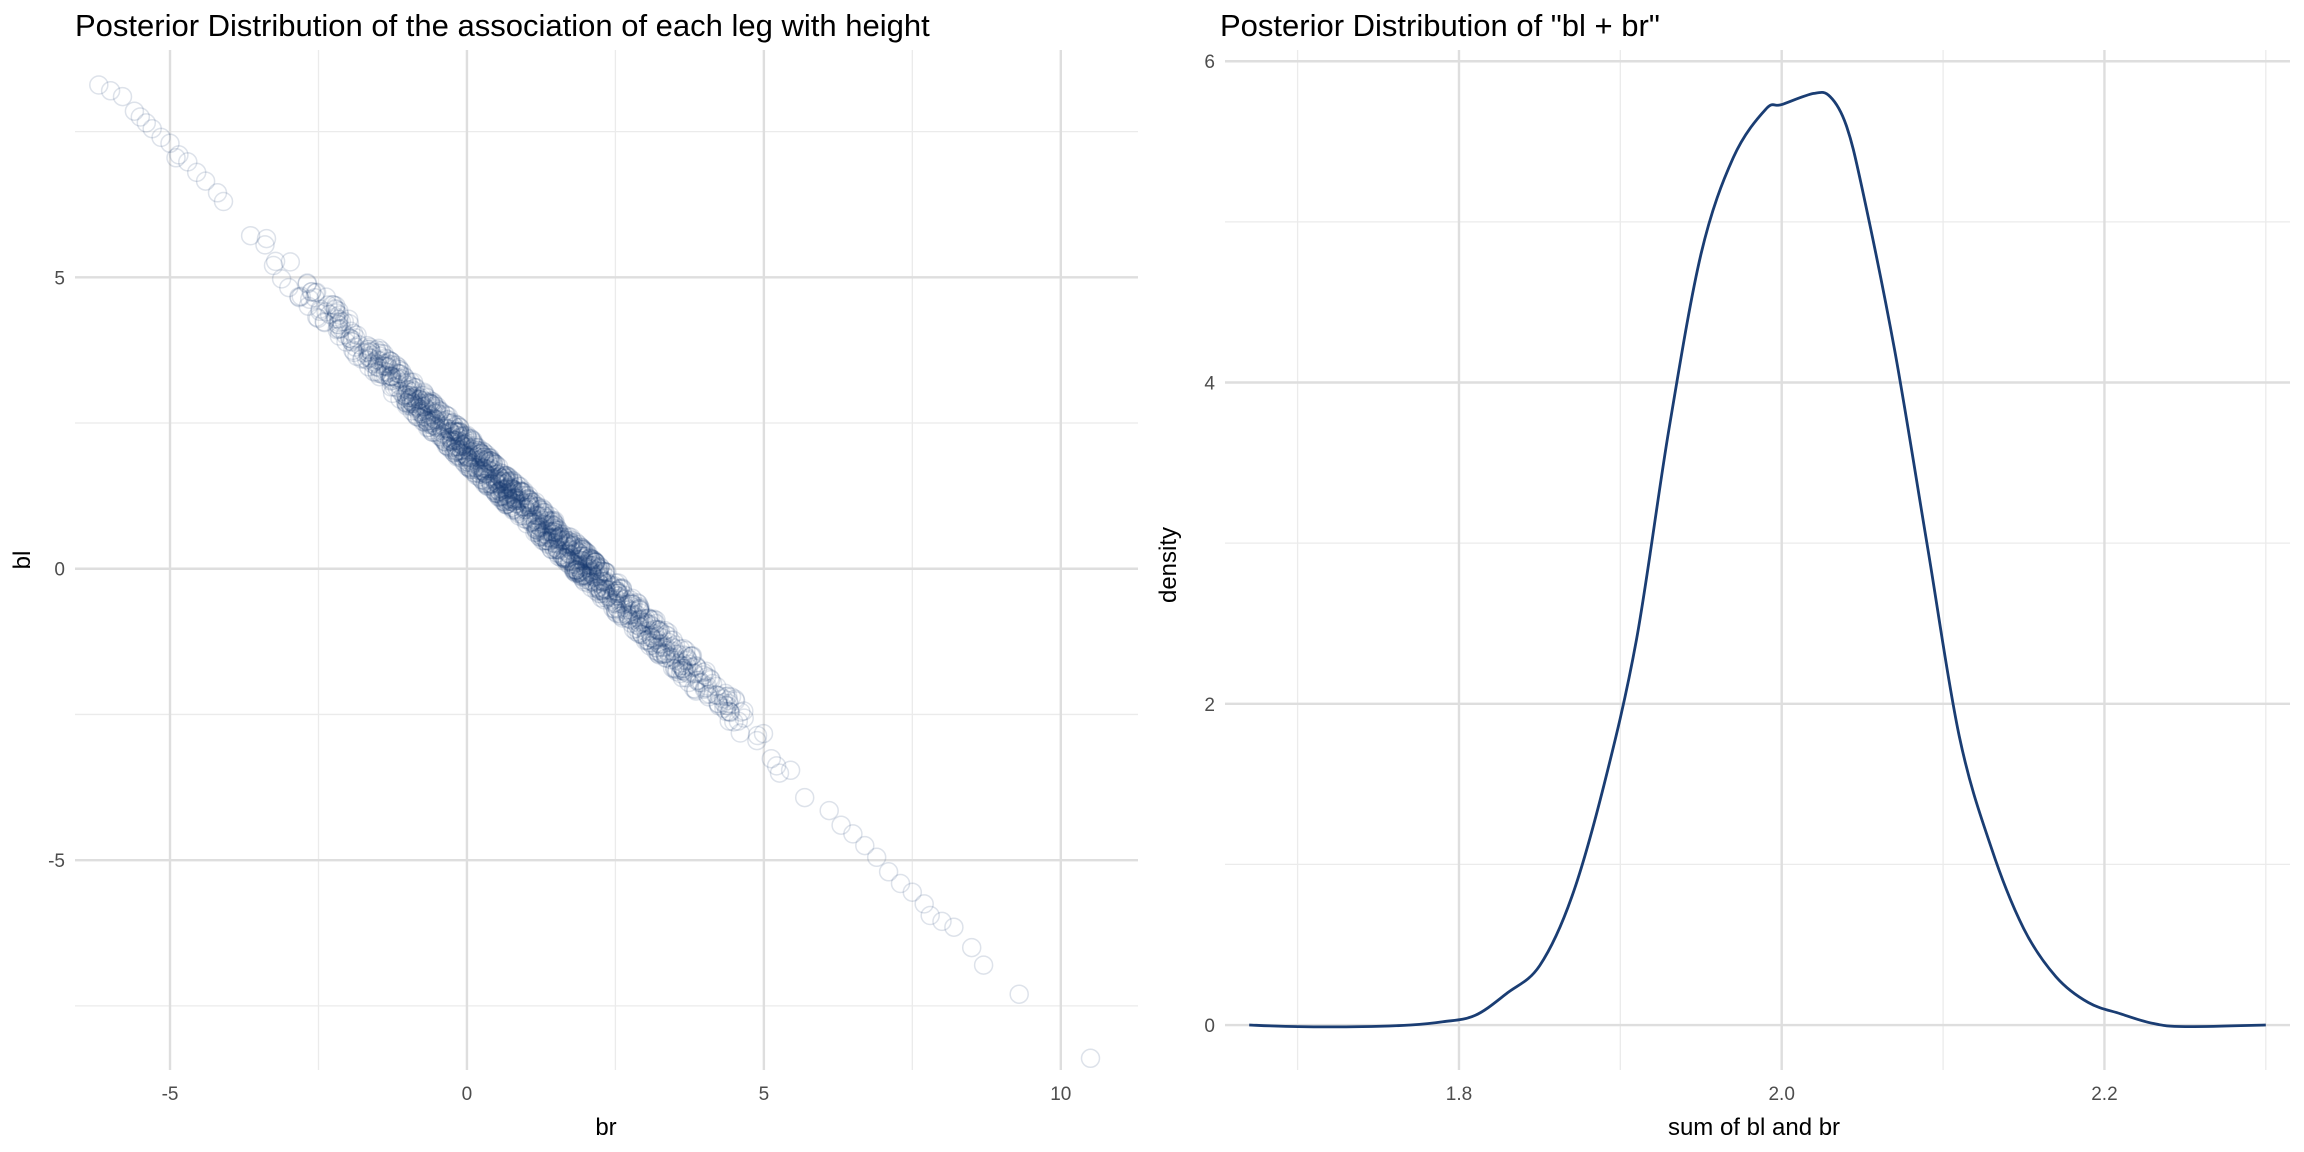  Describe the element at coordinates (1209, 62) in the screenshot. I see `y-tick-label: 6` at that location.